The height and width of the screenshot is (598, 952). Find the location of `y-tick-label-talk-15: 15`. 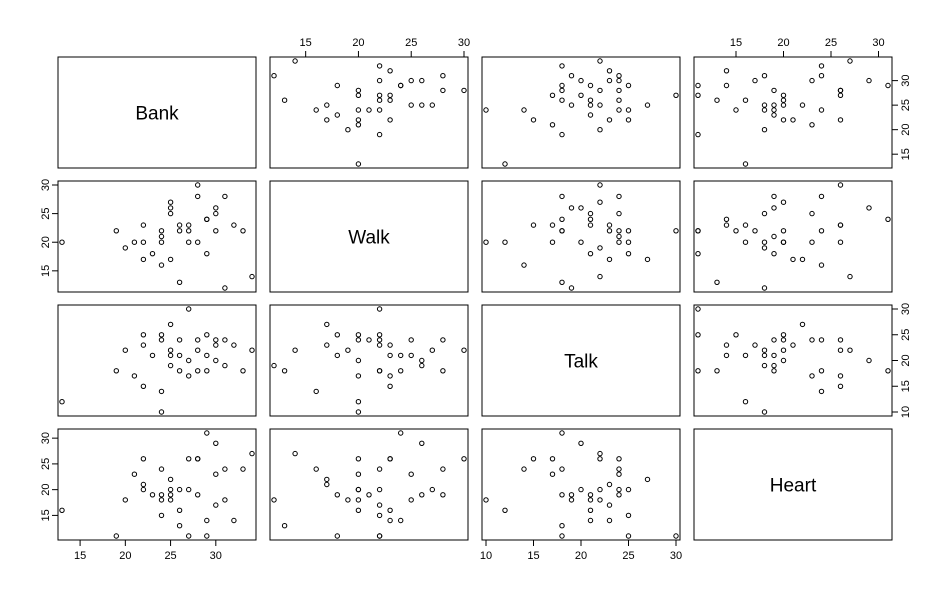

y-tick-label-talk-15: 15 is located at coordinates (906, 386).